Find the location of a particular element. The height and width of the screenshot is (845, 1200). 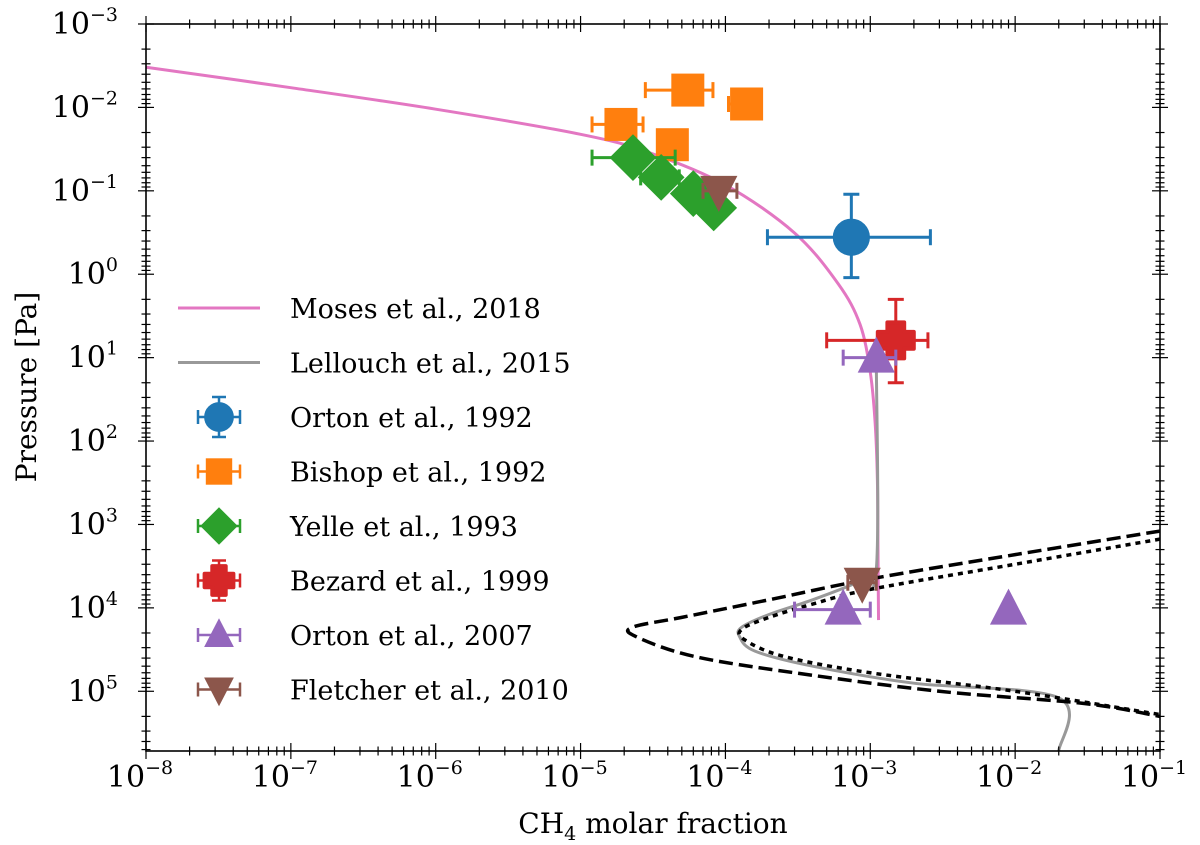

x-tick-label: 10⁻¹ is located at coordinates (1154, 776).